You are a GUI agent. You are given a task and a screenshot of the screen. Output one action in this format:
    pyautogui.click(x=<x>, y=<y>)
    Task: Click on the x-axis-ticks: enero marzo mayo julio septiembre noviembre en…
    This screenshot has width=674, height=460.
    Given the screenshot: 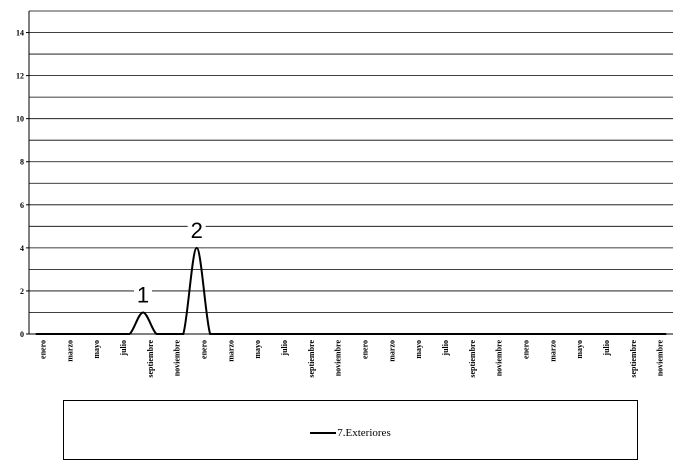 What is the action you would take?
    pyautogui.click(x=351, y=359)
    